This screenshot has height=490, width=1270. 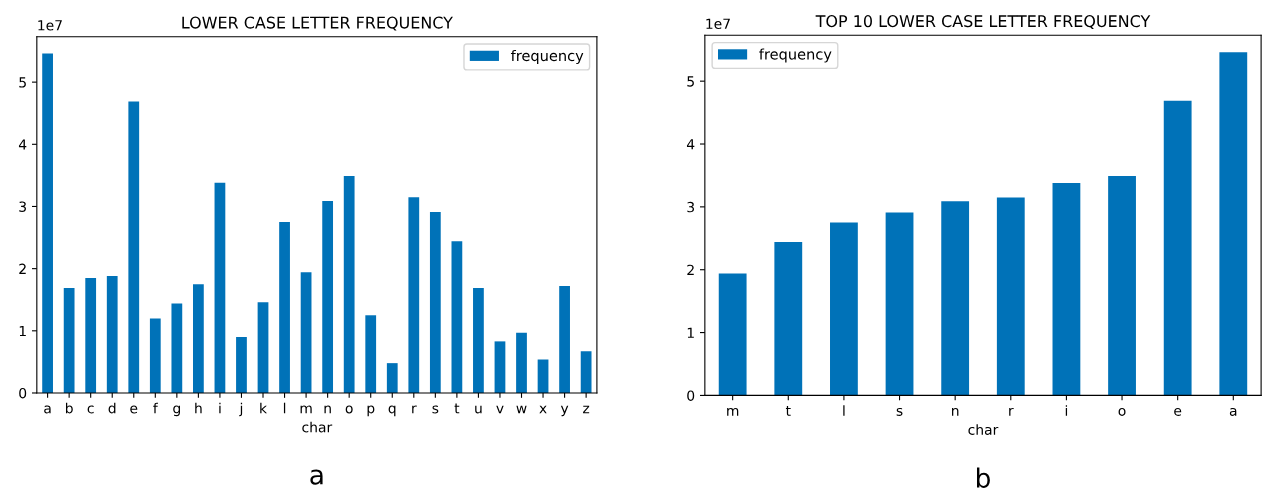 I want to click on x-tick-label: x, so click(x=543, y=409).